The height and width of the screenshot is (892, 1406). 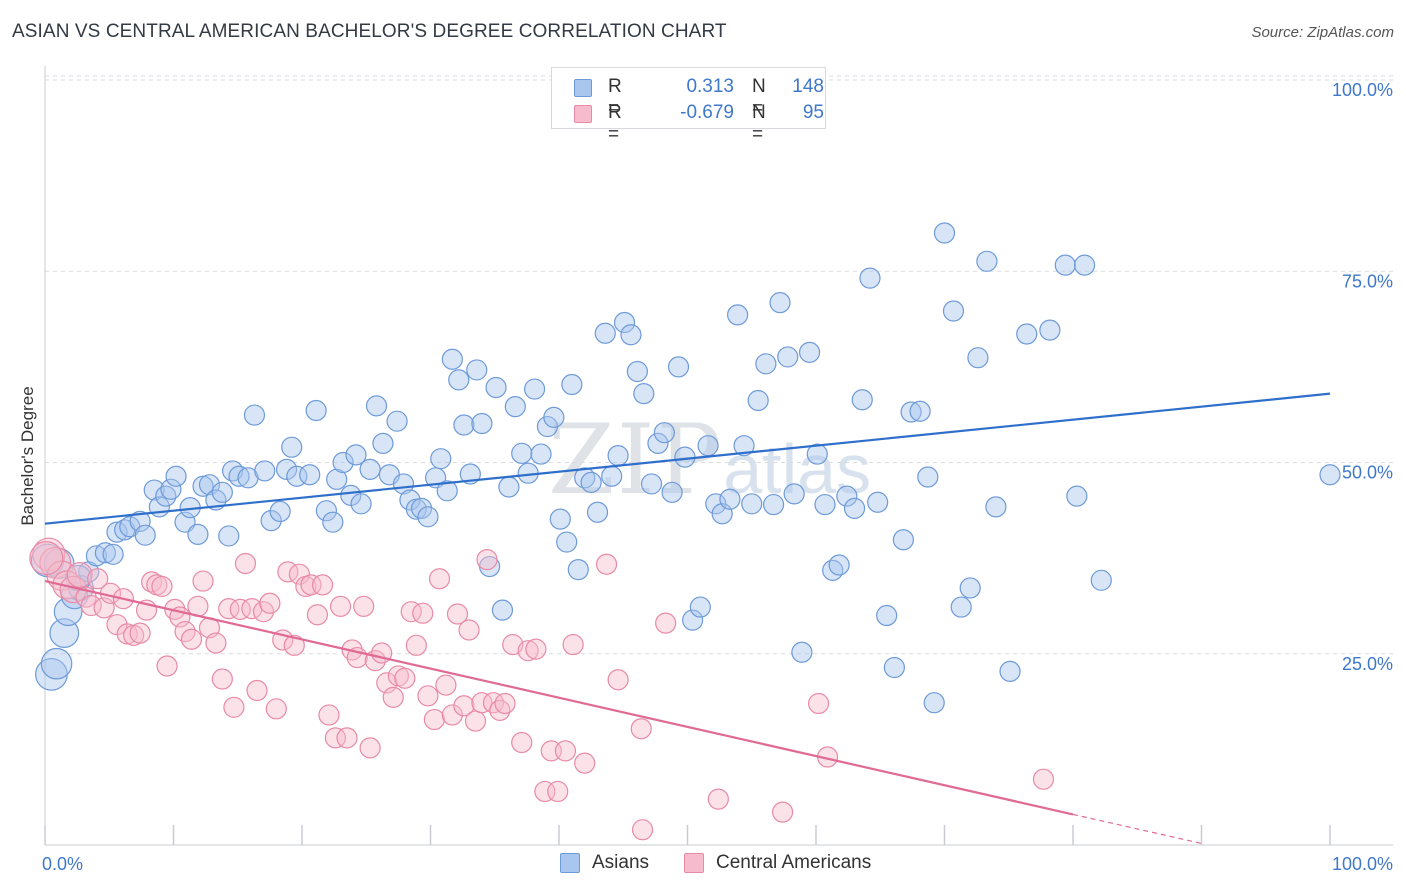 I want to click on asians-trend-line, so click(x=687, y=458).